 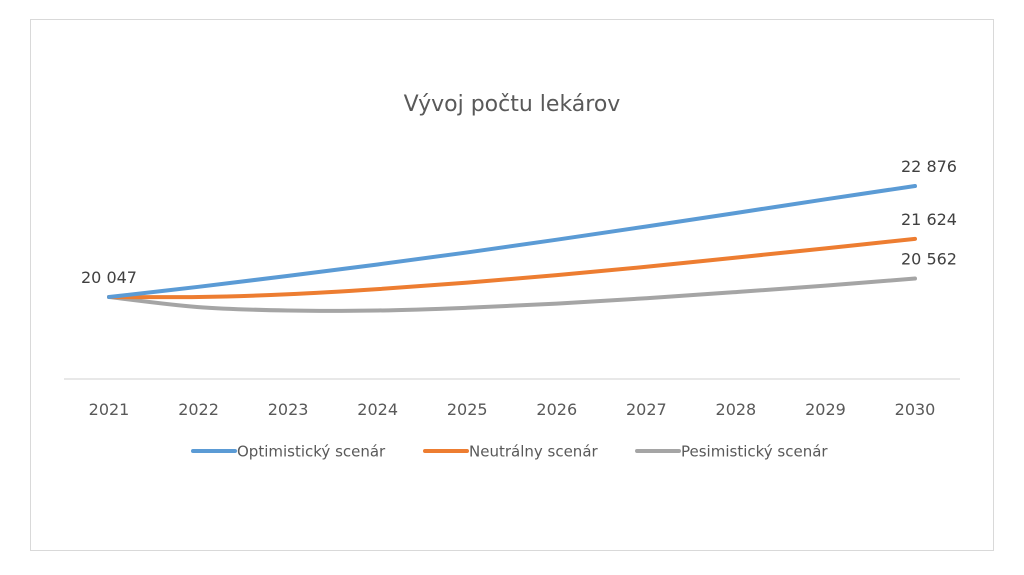 I want to click on data-label: 21 624, so click(x=929, y=219).